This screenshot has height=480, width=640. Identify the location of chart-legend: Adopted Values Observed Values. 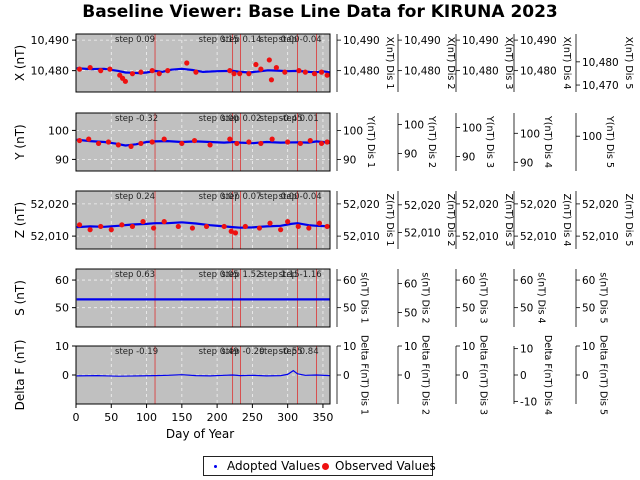
(319, 466).